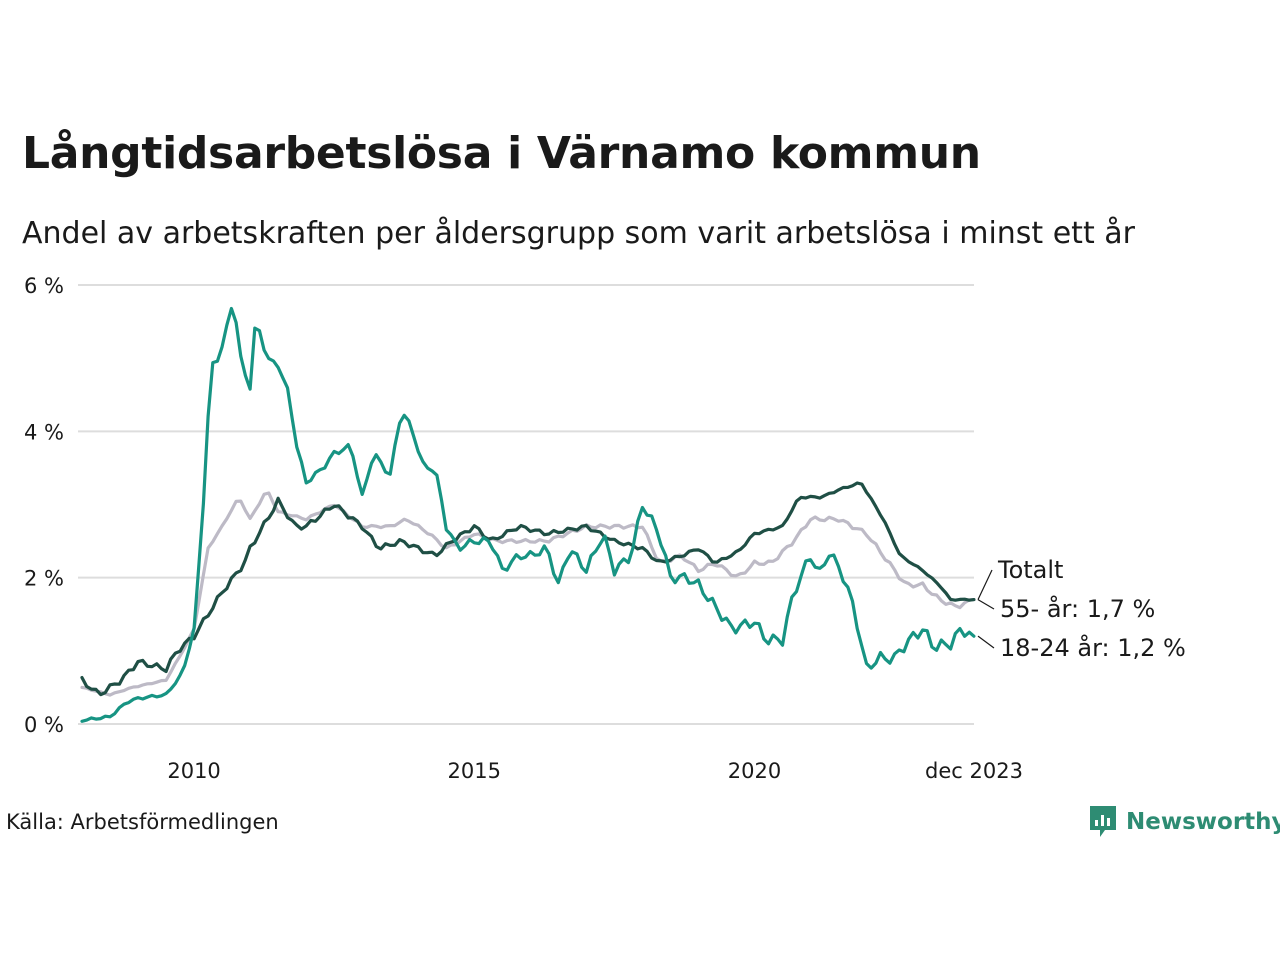 This screenshot has width=1280, height=960. I want to click on brand-name: Newsworthy, so click(1203, 822).